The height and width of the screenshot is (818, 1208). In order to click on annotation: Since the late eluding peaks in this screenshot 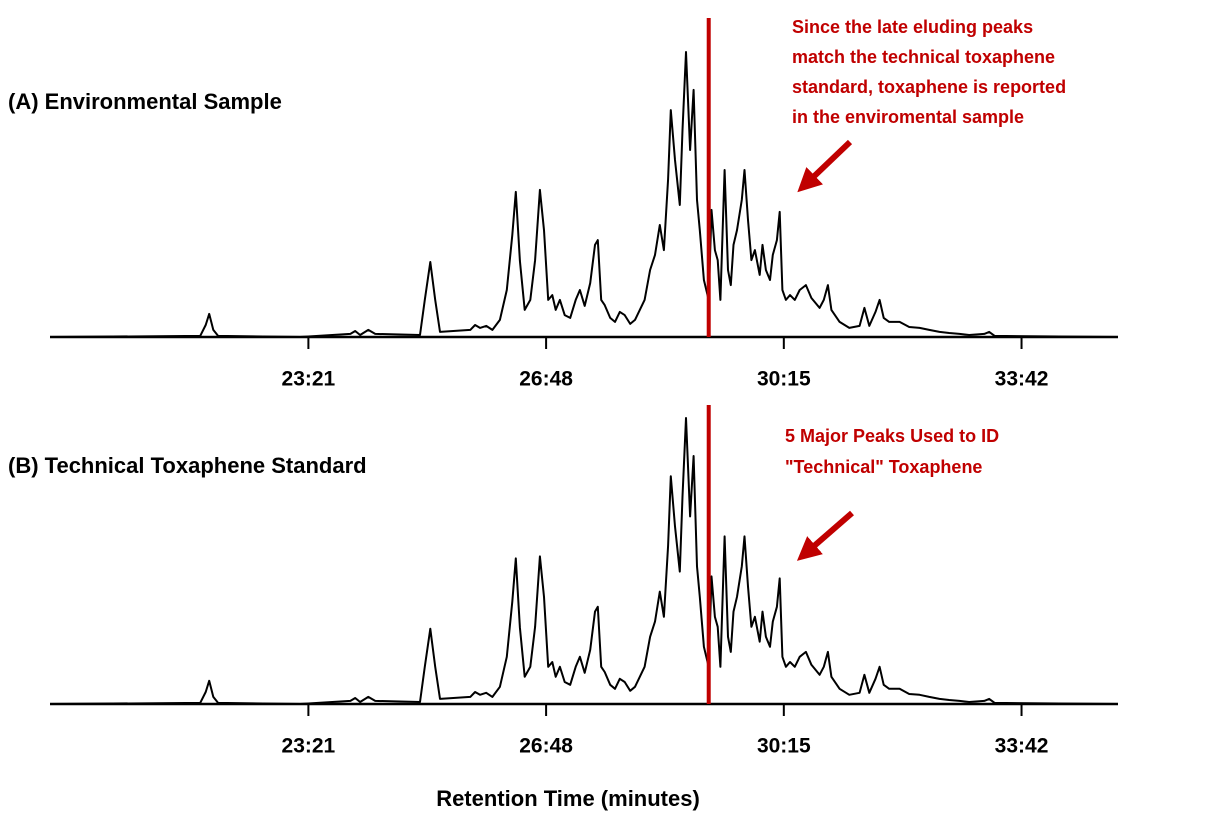, I will do `click(912, 27)`.